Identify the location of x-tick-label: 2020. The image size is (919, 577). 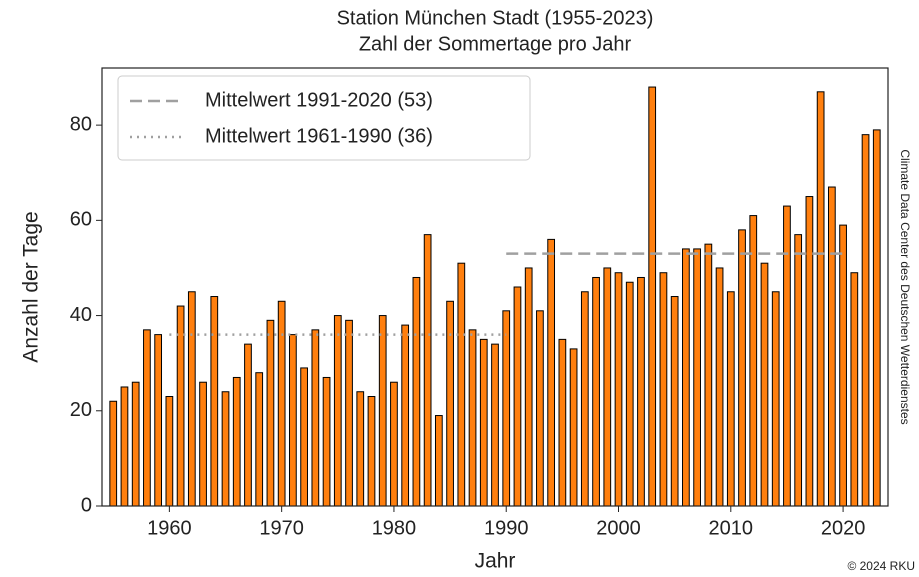
(843, 528).